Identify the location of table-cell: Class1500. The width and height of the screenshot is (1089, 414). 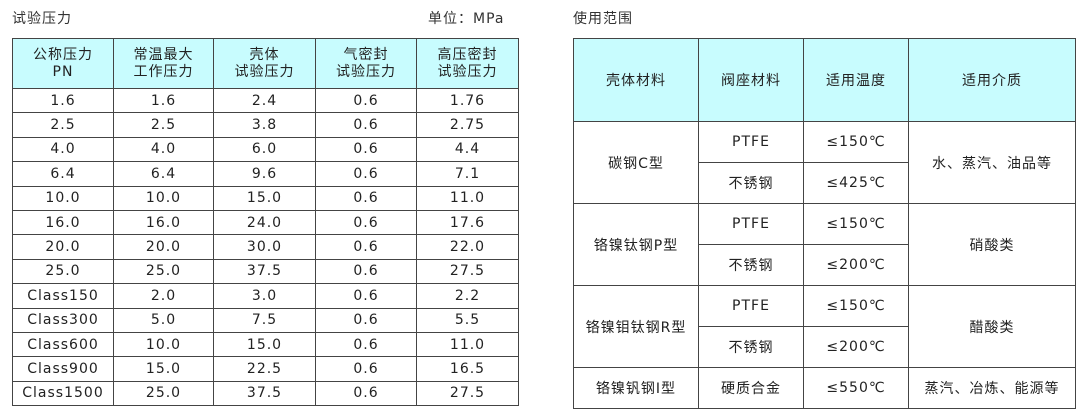
(63, 393).